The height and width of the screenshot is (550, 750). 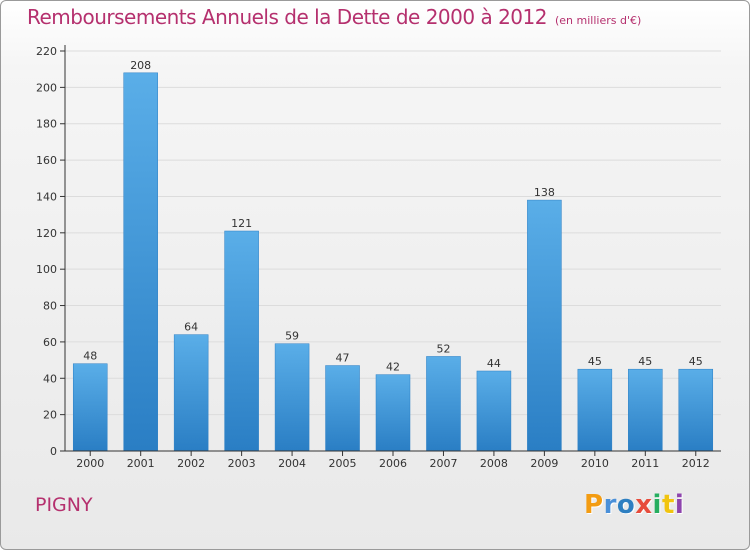 I want to click on y-tick-label: 200, so click(x=46, y=87).